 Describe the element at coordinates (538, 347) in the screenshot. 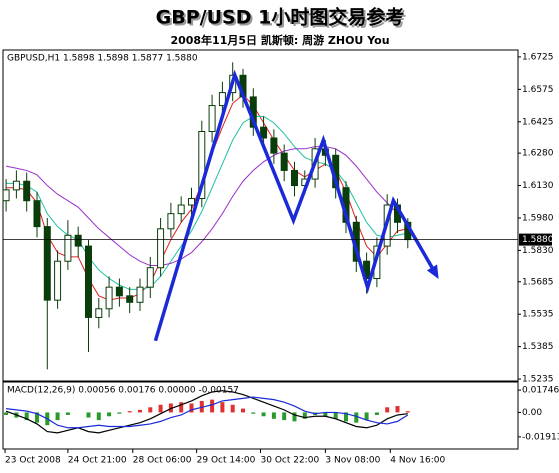

I see `y-tick-label: 1.5385` at that location.